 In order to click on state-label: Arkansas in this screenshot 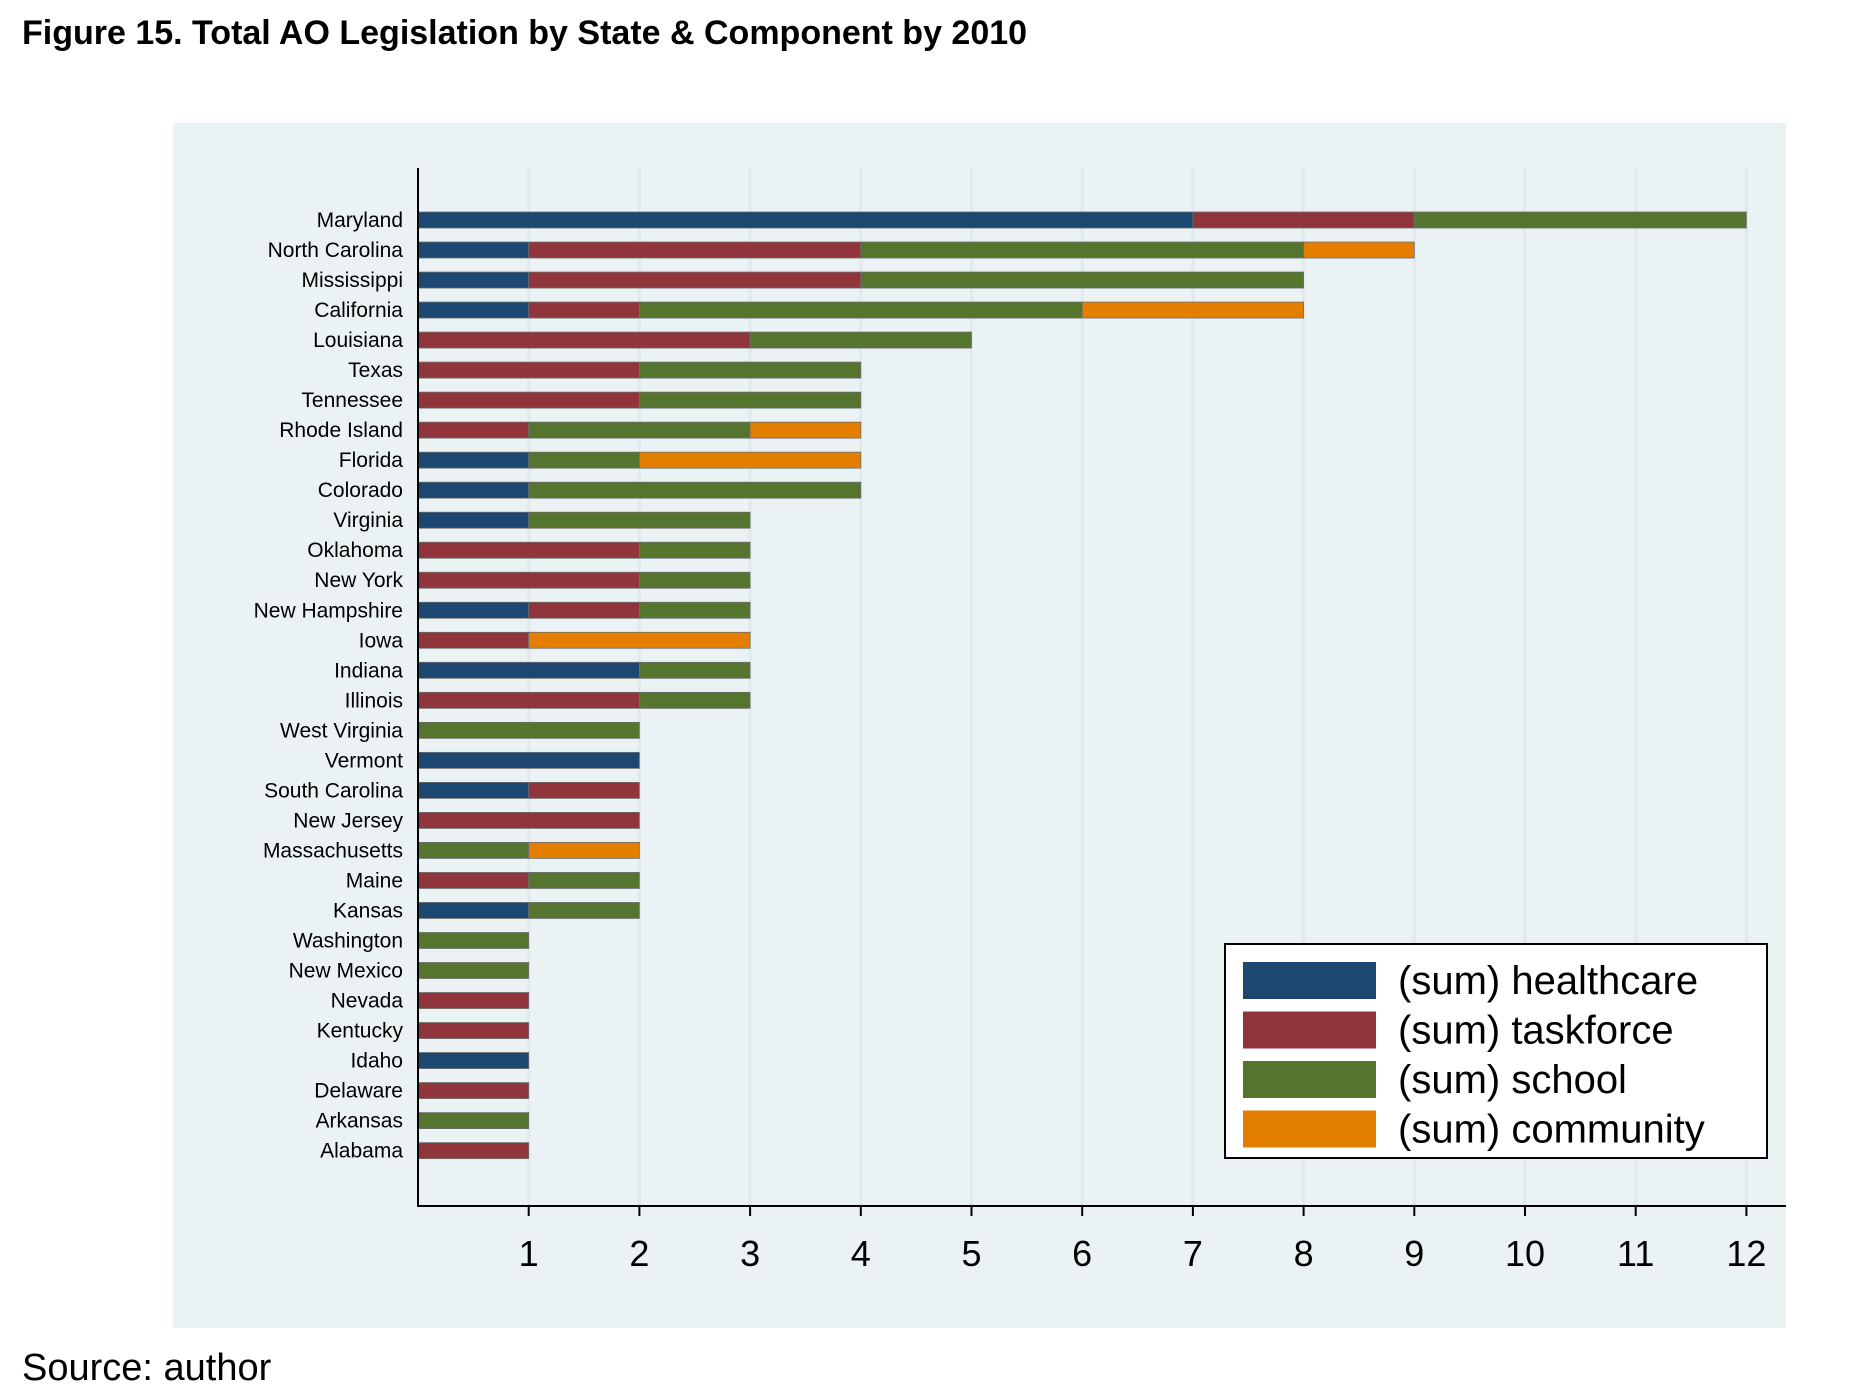, I will do `click(359, 1121)`.